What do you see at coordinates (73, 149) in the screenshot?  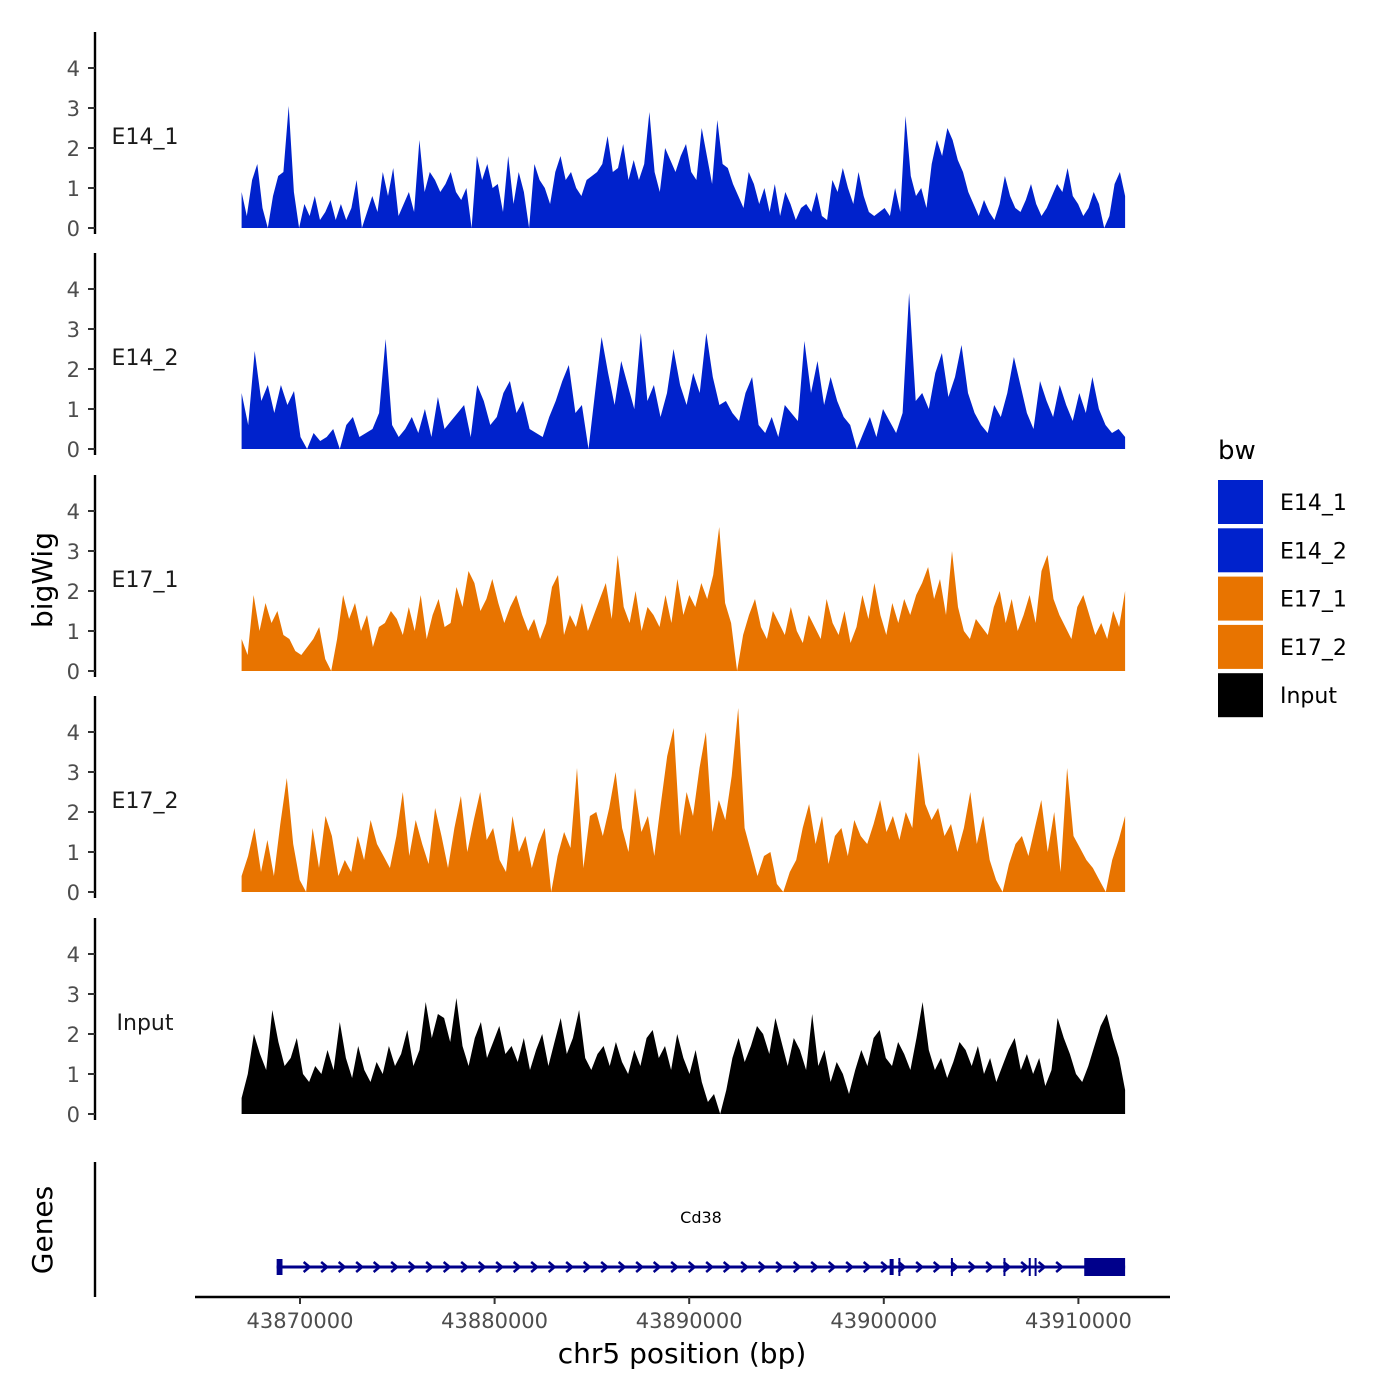 I see `y-tick-label-E14_1-2: 2` at bounding box center [73, 149].